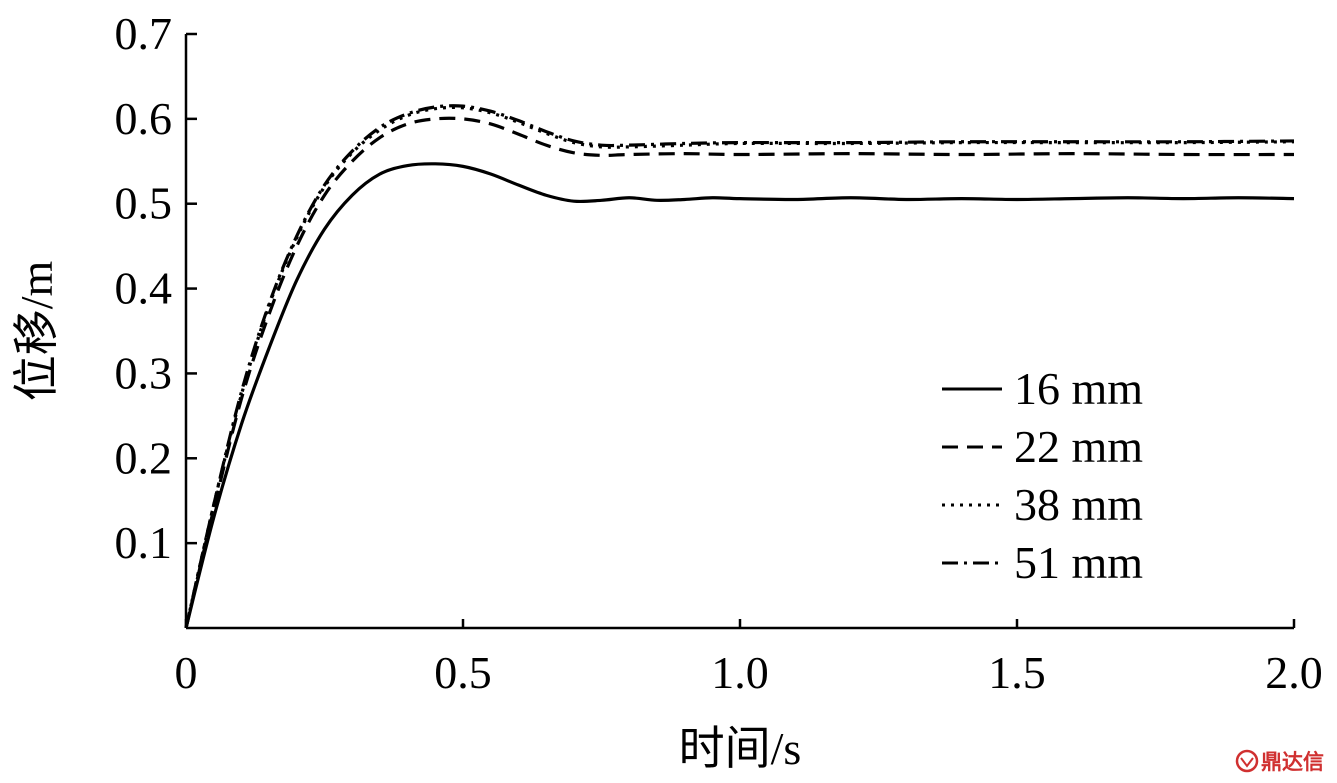 The height and width of the screenshot is (783, 1337). What do you see at coordinates (1078, 388) in the screenshot?
I see `legend-label: 16 mm` at bounding box center [1078, 388].